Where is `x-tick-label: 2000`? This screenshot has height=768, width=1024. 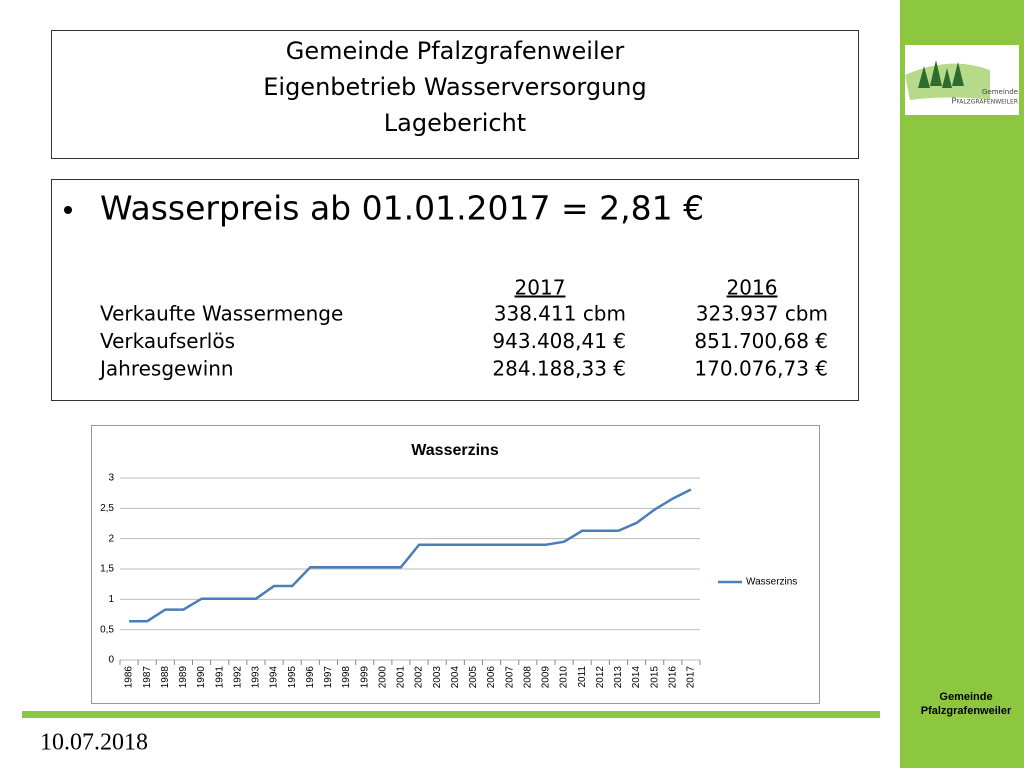
x-tick-label: 2000 is located at coordinates (382, 677).